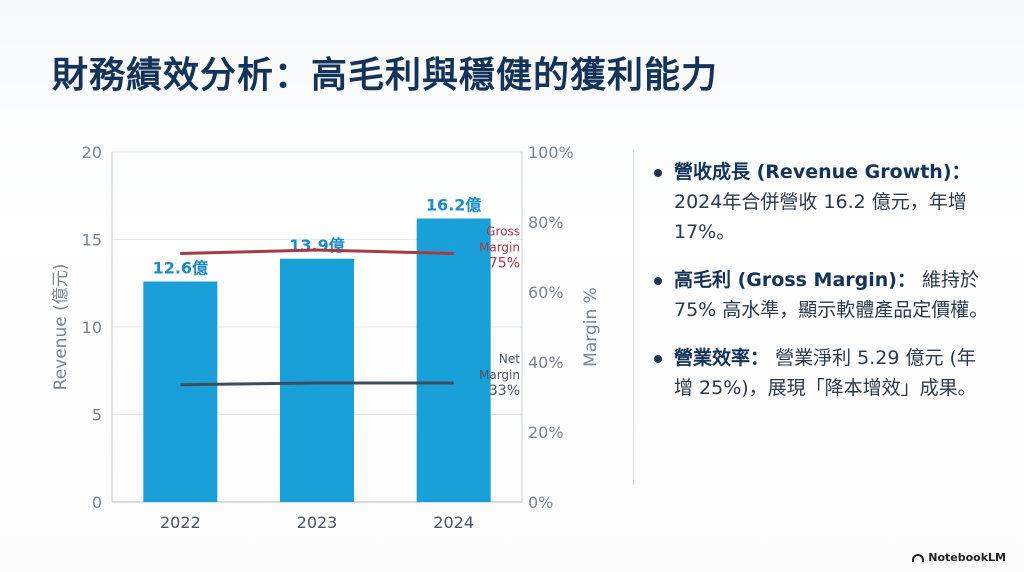 This screenshot has height=572, width=1024. What do you see at coordinates (918, 557) in the screenshot?
I see `notebooklm-logo-icon` at bounding box center [918, 557].